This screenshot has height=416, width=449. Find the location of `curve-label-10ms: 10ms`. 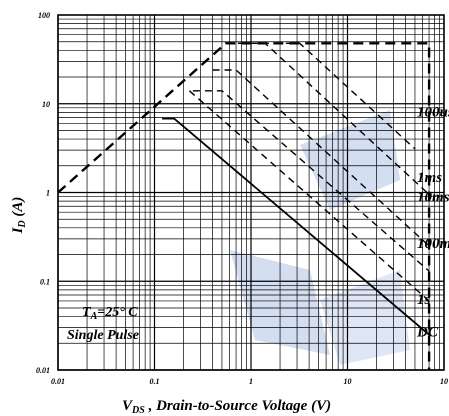

curve-label-10ms: 10ms is located at coordinates (433, 198).